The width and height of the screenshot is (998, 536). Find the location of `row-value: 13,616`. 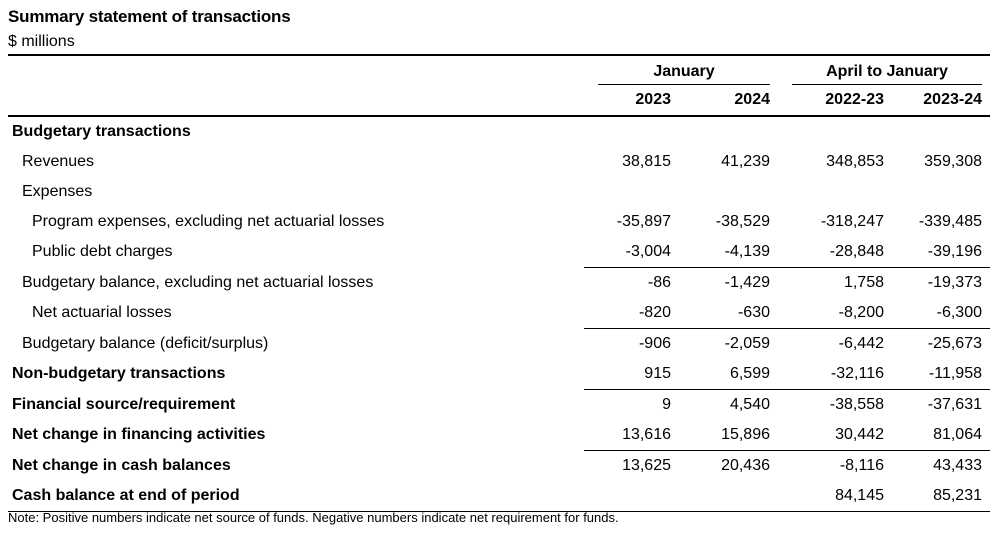

row-value: 13,616 is located at coordinates (646, 434).